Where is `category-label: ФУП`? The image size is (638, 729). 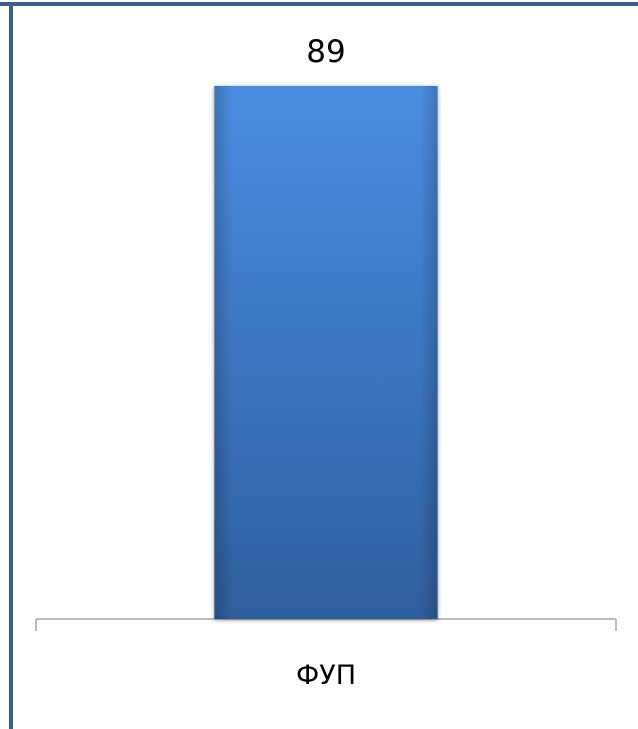
category-label: ФУП is located at coordinates (326, 675).